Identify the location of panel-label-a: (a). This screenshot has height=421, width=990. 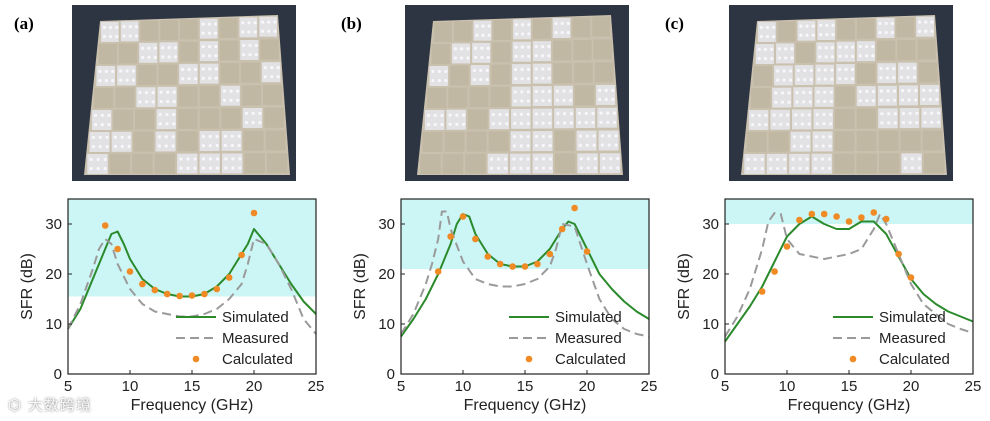
(24, 23).